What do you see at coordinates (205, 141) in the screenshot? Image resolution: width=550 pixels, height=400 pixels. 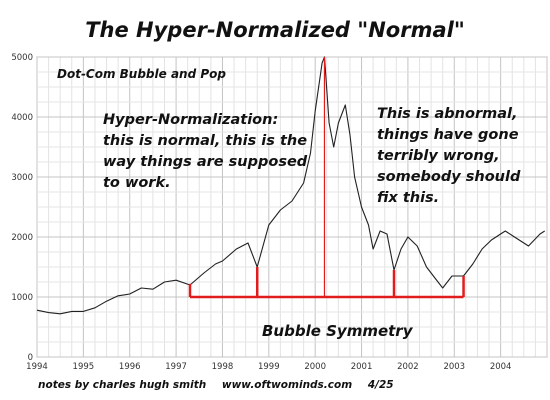 I see `annotation-left-line: this is normal, this is the` at bounding box center [205, 141].